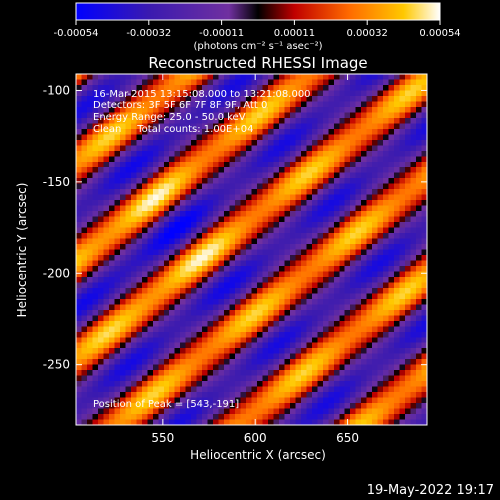 The width and height of the screenshot is (500, 500). Describe the element at coordinates (439, 33) in the screenshot. I see `colorbar-tick-label: 0.00054` at that location.